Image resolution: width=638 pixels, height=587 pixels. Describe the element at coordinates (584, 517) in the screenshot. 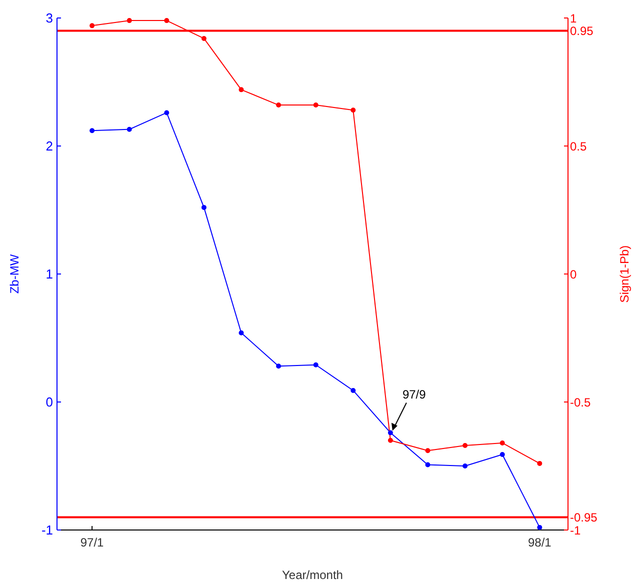

I see `y2-tick-label: -0.95` at that location.